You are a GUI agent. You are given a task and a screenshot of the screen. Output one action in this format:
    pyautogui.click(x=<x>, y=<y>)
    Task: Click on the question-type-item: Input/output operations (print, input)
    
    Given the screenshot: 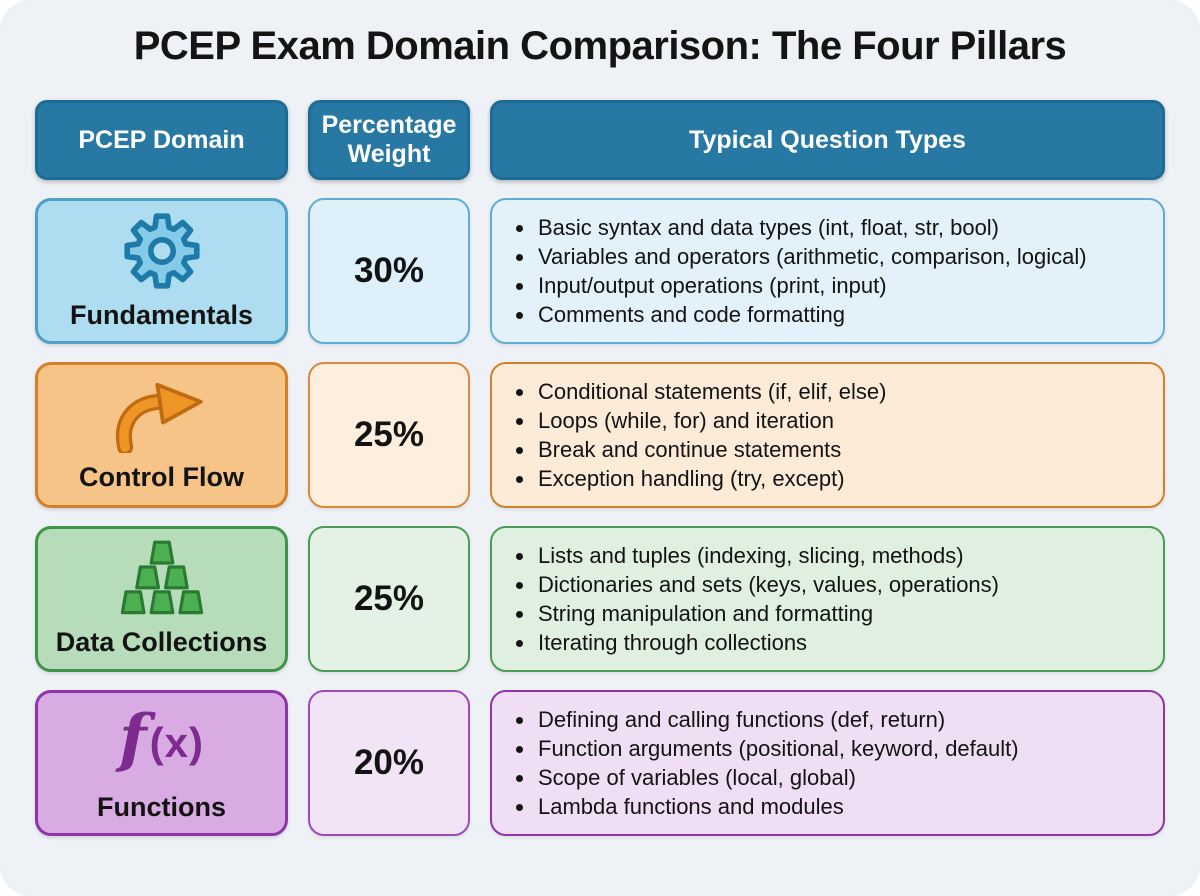 What is the action you would take?
    pyautogui.click(x=811, y=285)
    